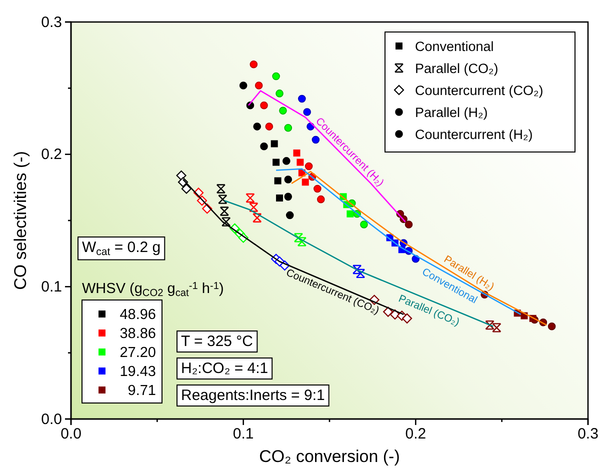  What do you see at coordinates (224, 368) in the screenshot?
I see `annotation: H₂:CO₂ = 4:1` at bounding box center [224, 368].